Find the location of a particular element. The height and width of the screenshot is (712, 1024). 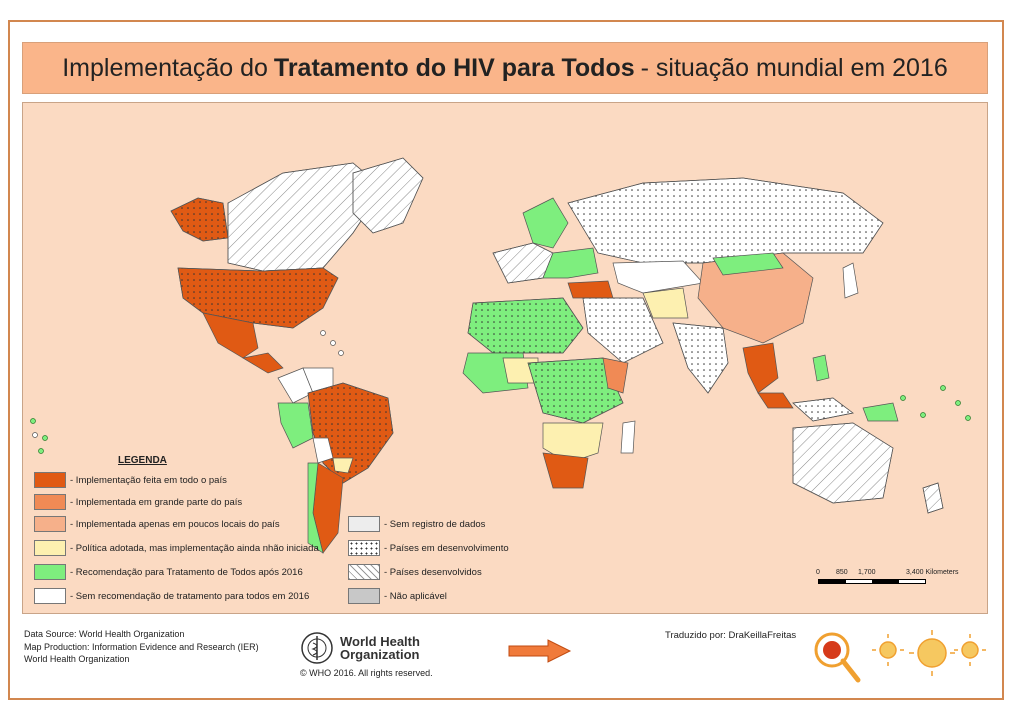

scale-tick-1: 850 is located at coordinates (842, 572).